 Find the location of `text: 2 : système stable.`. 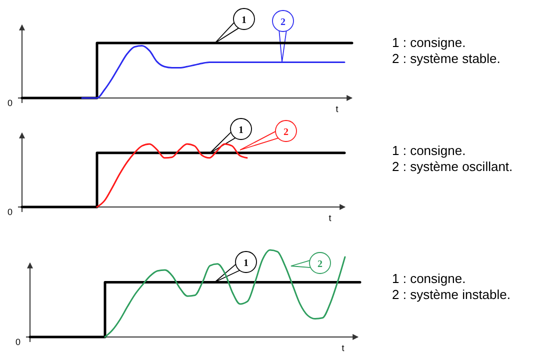

text: 2 : système stable. is located at coordinates (446, 58).